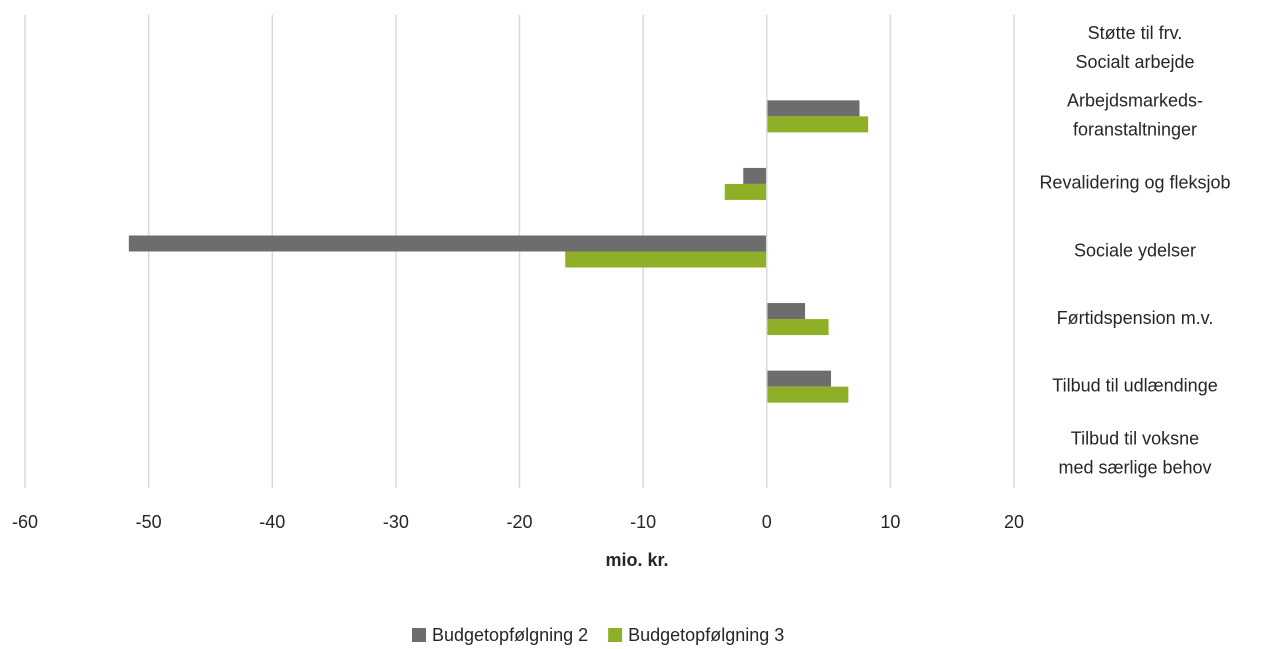  What do you see at coordinates (1134, 467) in the screenshot?
I see `category-label: med særlige behov` at bounding box center [1134, 467].